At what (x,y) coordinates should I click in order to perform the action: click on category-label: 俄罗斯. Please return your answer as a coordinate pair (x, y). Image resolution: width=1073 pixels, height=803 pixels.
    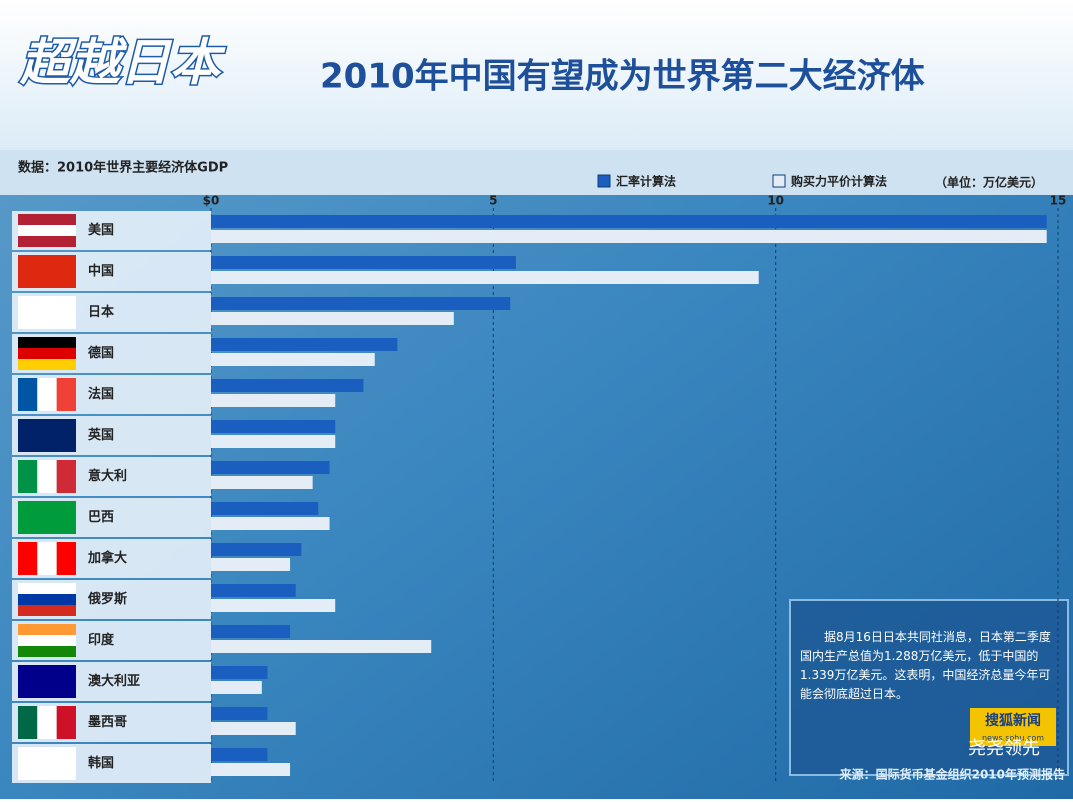
    Looking at the image, I should click on (107, 599).